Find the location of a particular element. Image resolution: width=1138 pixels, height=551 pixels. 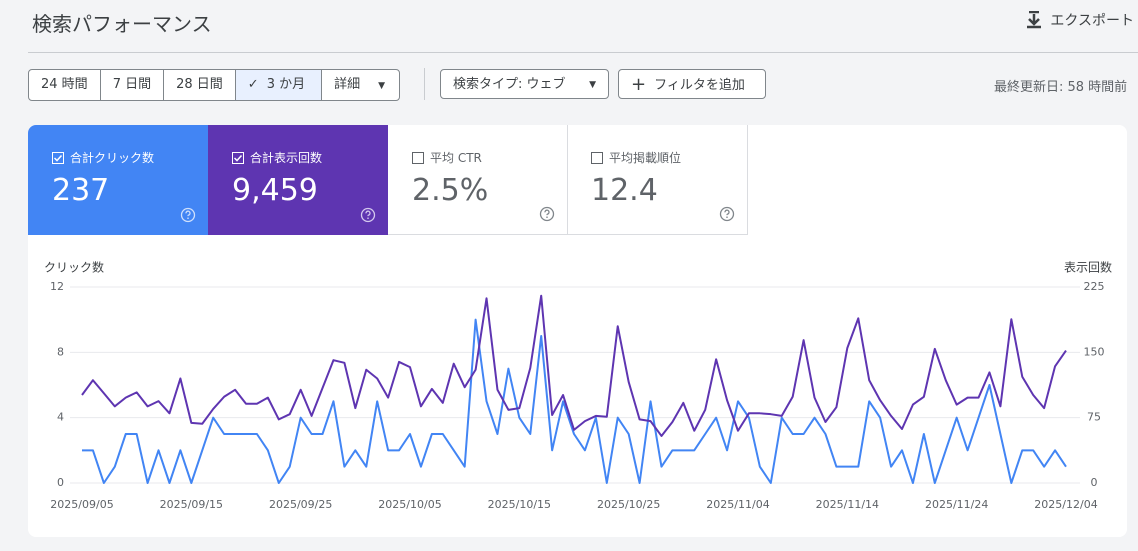

last-updated: 最終更新日: 58 時間前 is located at coordinates (1061, 87).